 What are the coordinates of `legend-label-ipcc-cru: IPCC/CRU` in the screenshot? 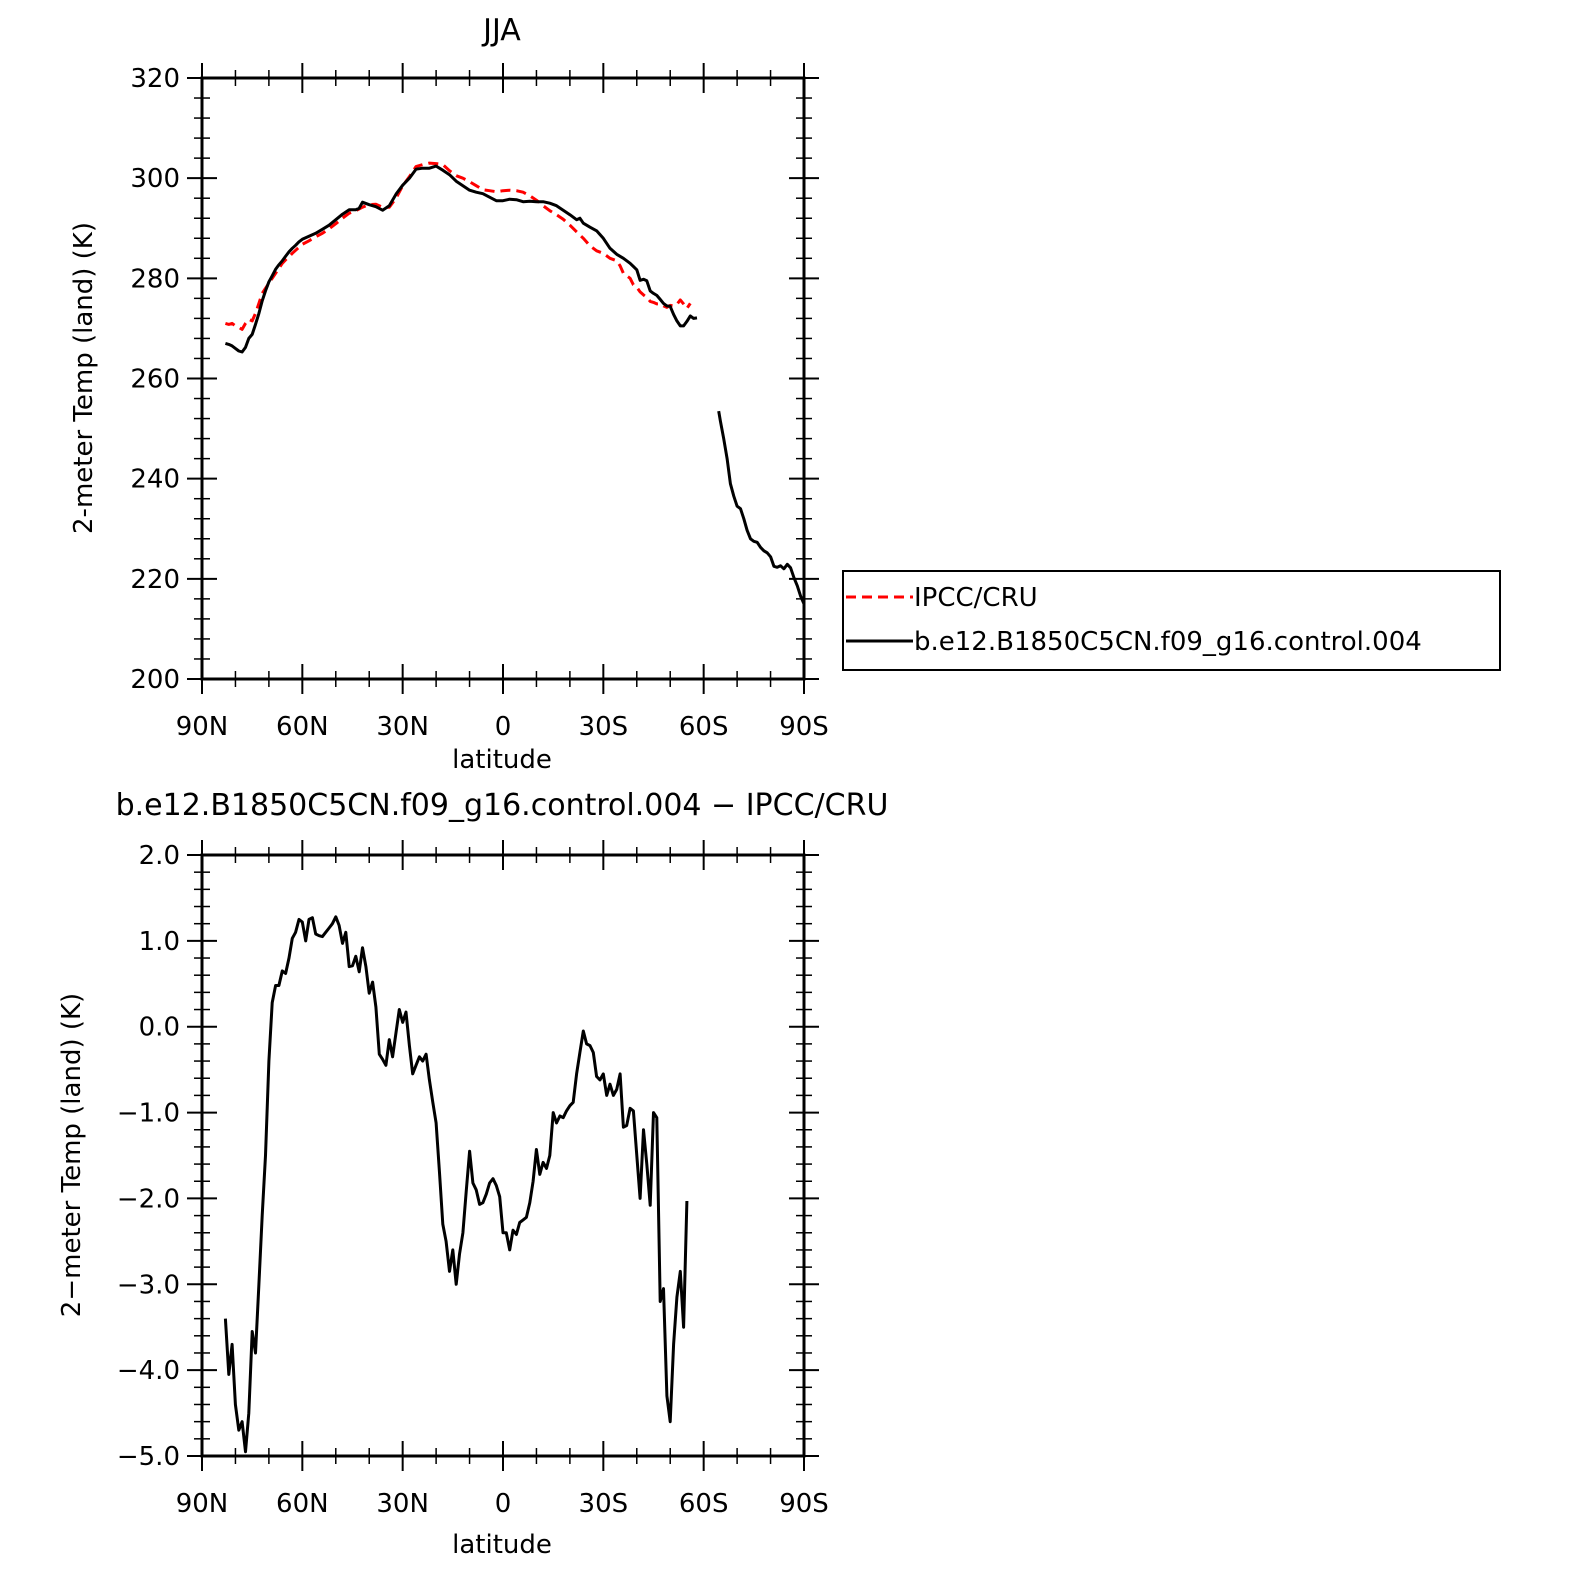 It's located at (976, 598).